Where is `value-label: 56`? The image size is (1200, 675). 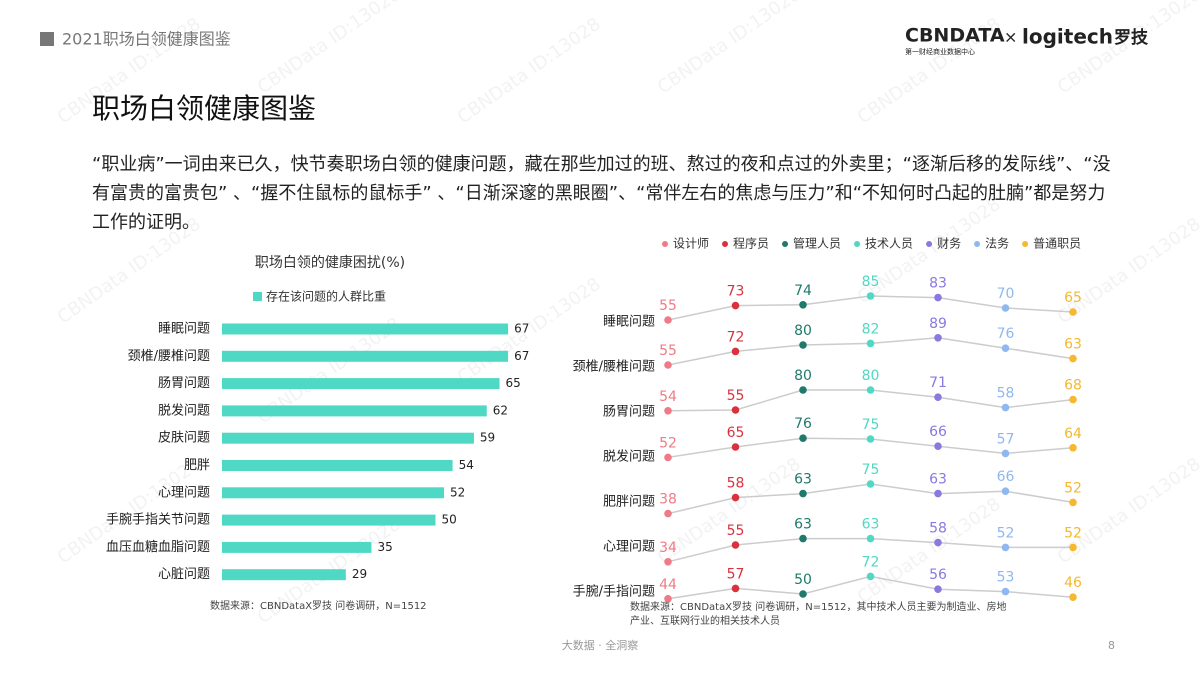
value-label: 56 is located at coordinates (938, 575).